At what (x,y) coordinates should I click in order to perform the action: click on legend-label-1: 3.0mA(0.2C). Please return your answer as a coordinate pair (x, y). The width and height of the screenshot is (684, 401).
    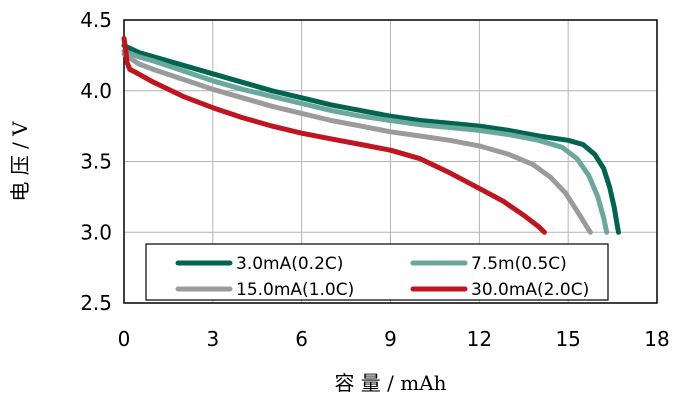
    Looking at the image, I should click on (289, 264).